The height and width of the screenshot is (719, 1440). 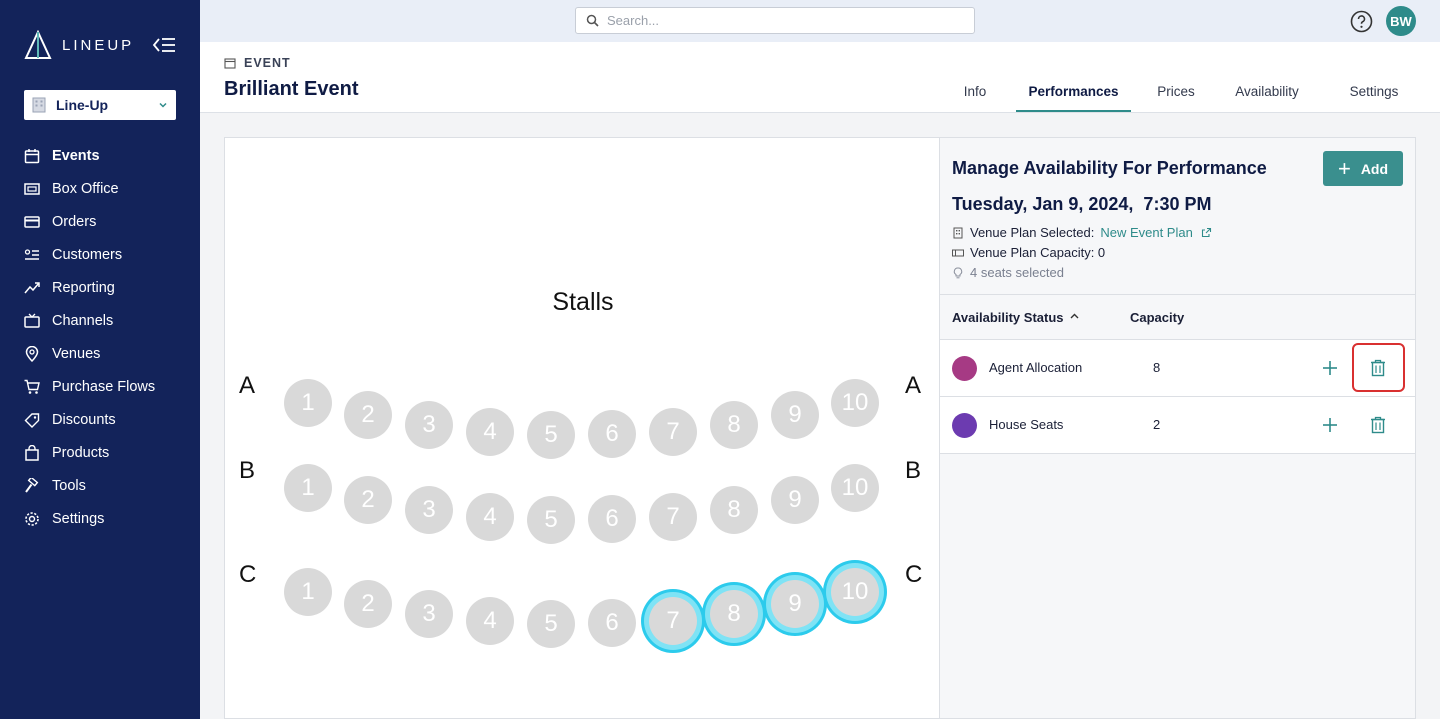 I want to click on seat-A10: 10, so click(x=855, y=403).